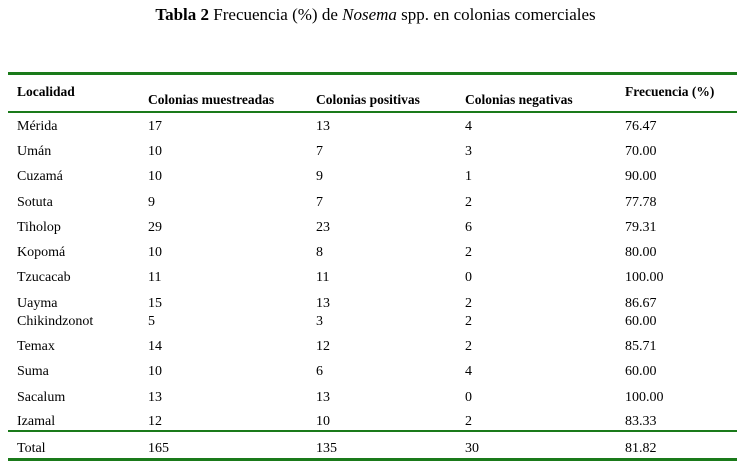 This screenshot has width=751, height=468. I want to click on header-frecuencia: Frecuencia (%), so click(670, 91).